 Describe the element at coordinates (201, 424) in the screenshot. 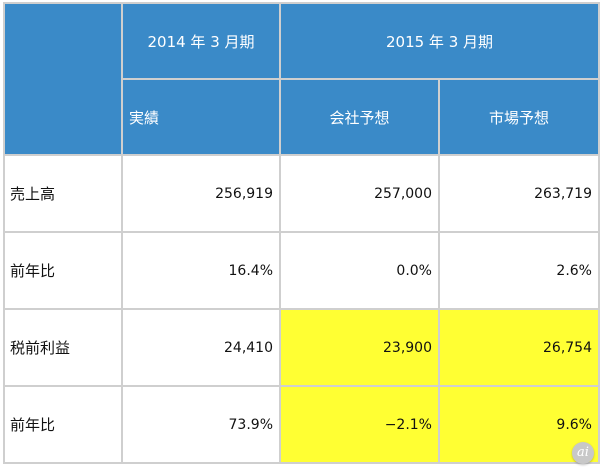

I see `actual-value: 73.9%` at that location.